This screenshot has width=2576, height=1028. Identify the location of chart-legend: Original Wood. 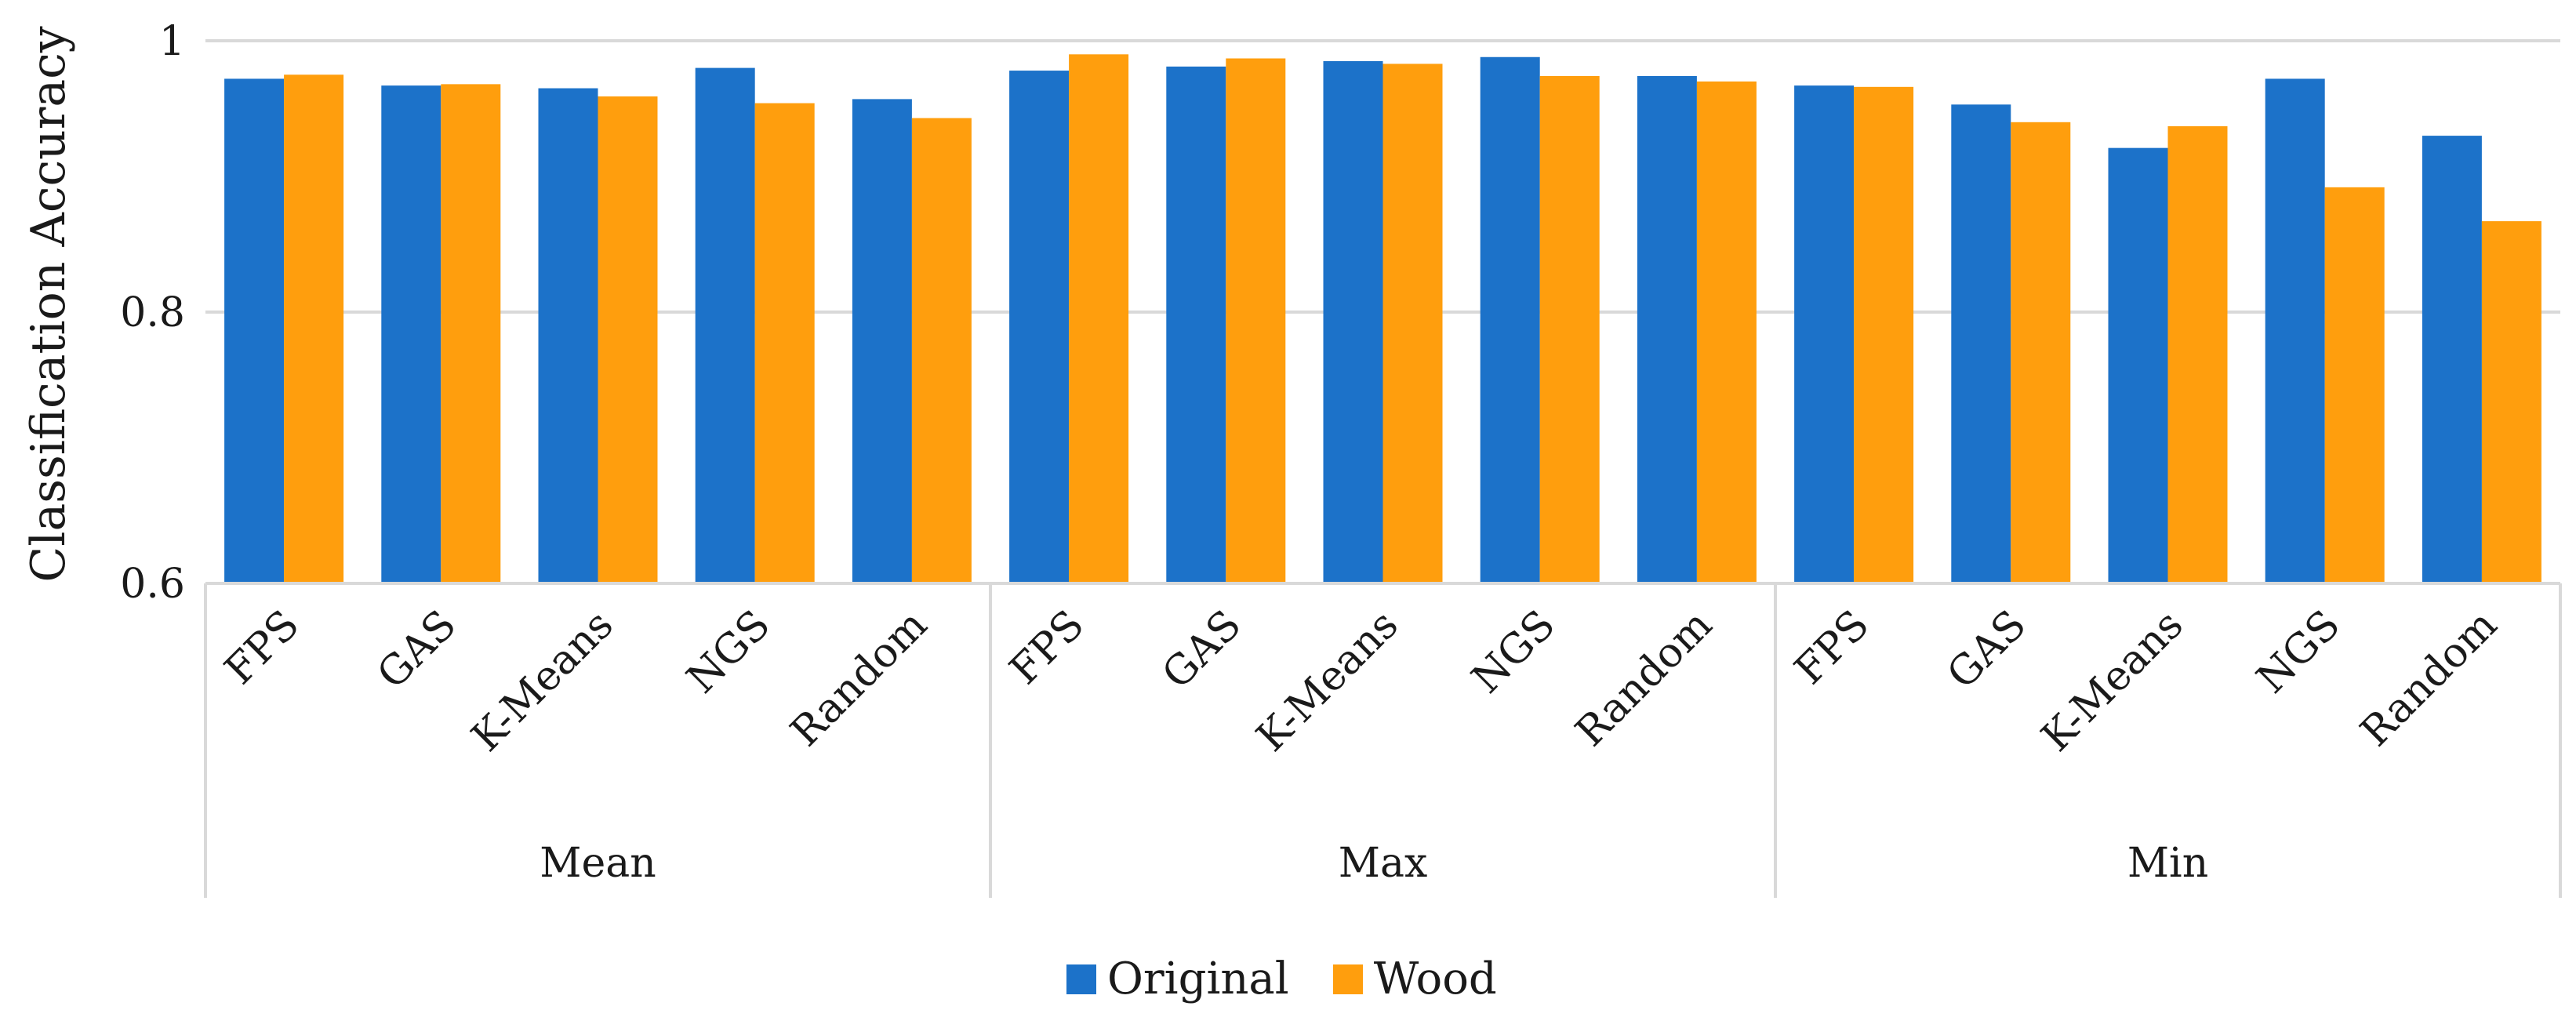
(1303, 979).